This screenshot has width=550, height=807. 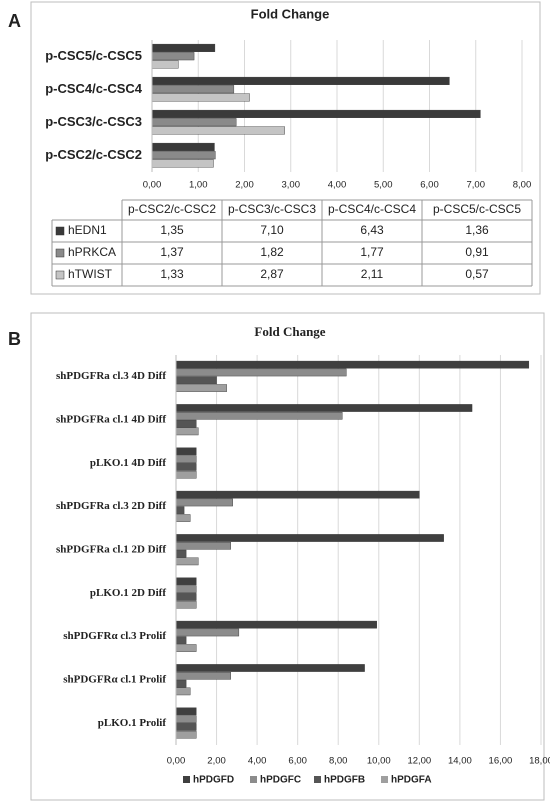 I want to click on table-value: 0,57, so click(x=477, y=274).